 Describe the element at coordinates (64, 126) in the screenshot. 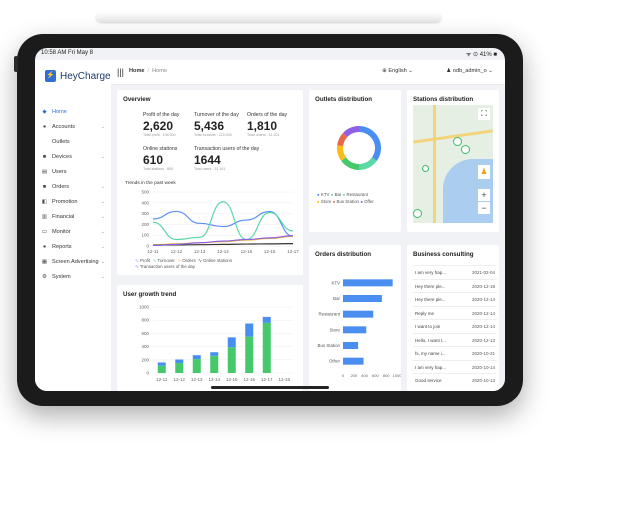

I see `sidebar-item-label: Accounts` at that location.